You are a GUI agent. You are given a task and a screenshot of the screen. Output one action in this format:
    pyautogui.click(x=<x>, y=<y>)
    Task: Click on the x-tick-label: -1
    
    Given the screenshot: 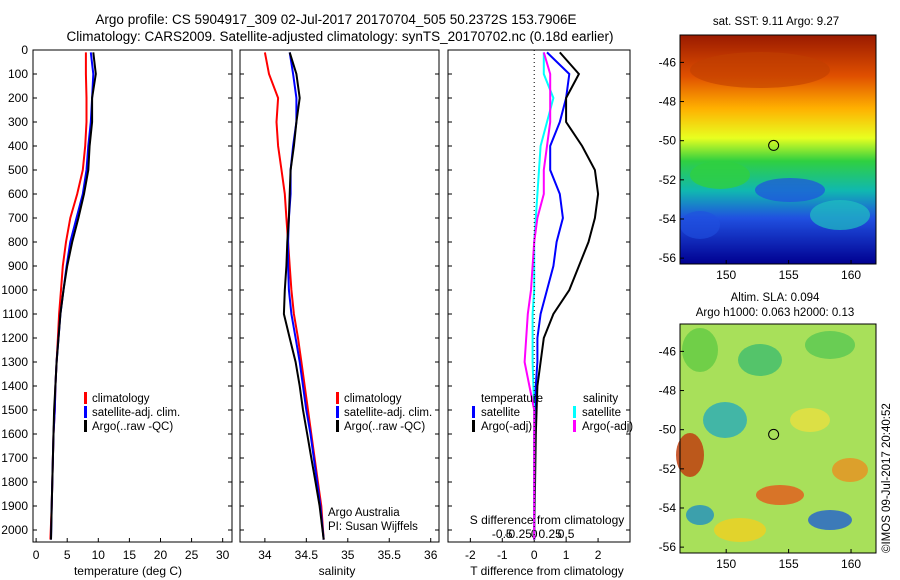 What is the action you would take?
    pyautogui.click(x=502, y=555)
    